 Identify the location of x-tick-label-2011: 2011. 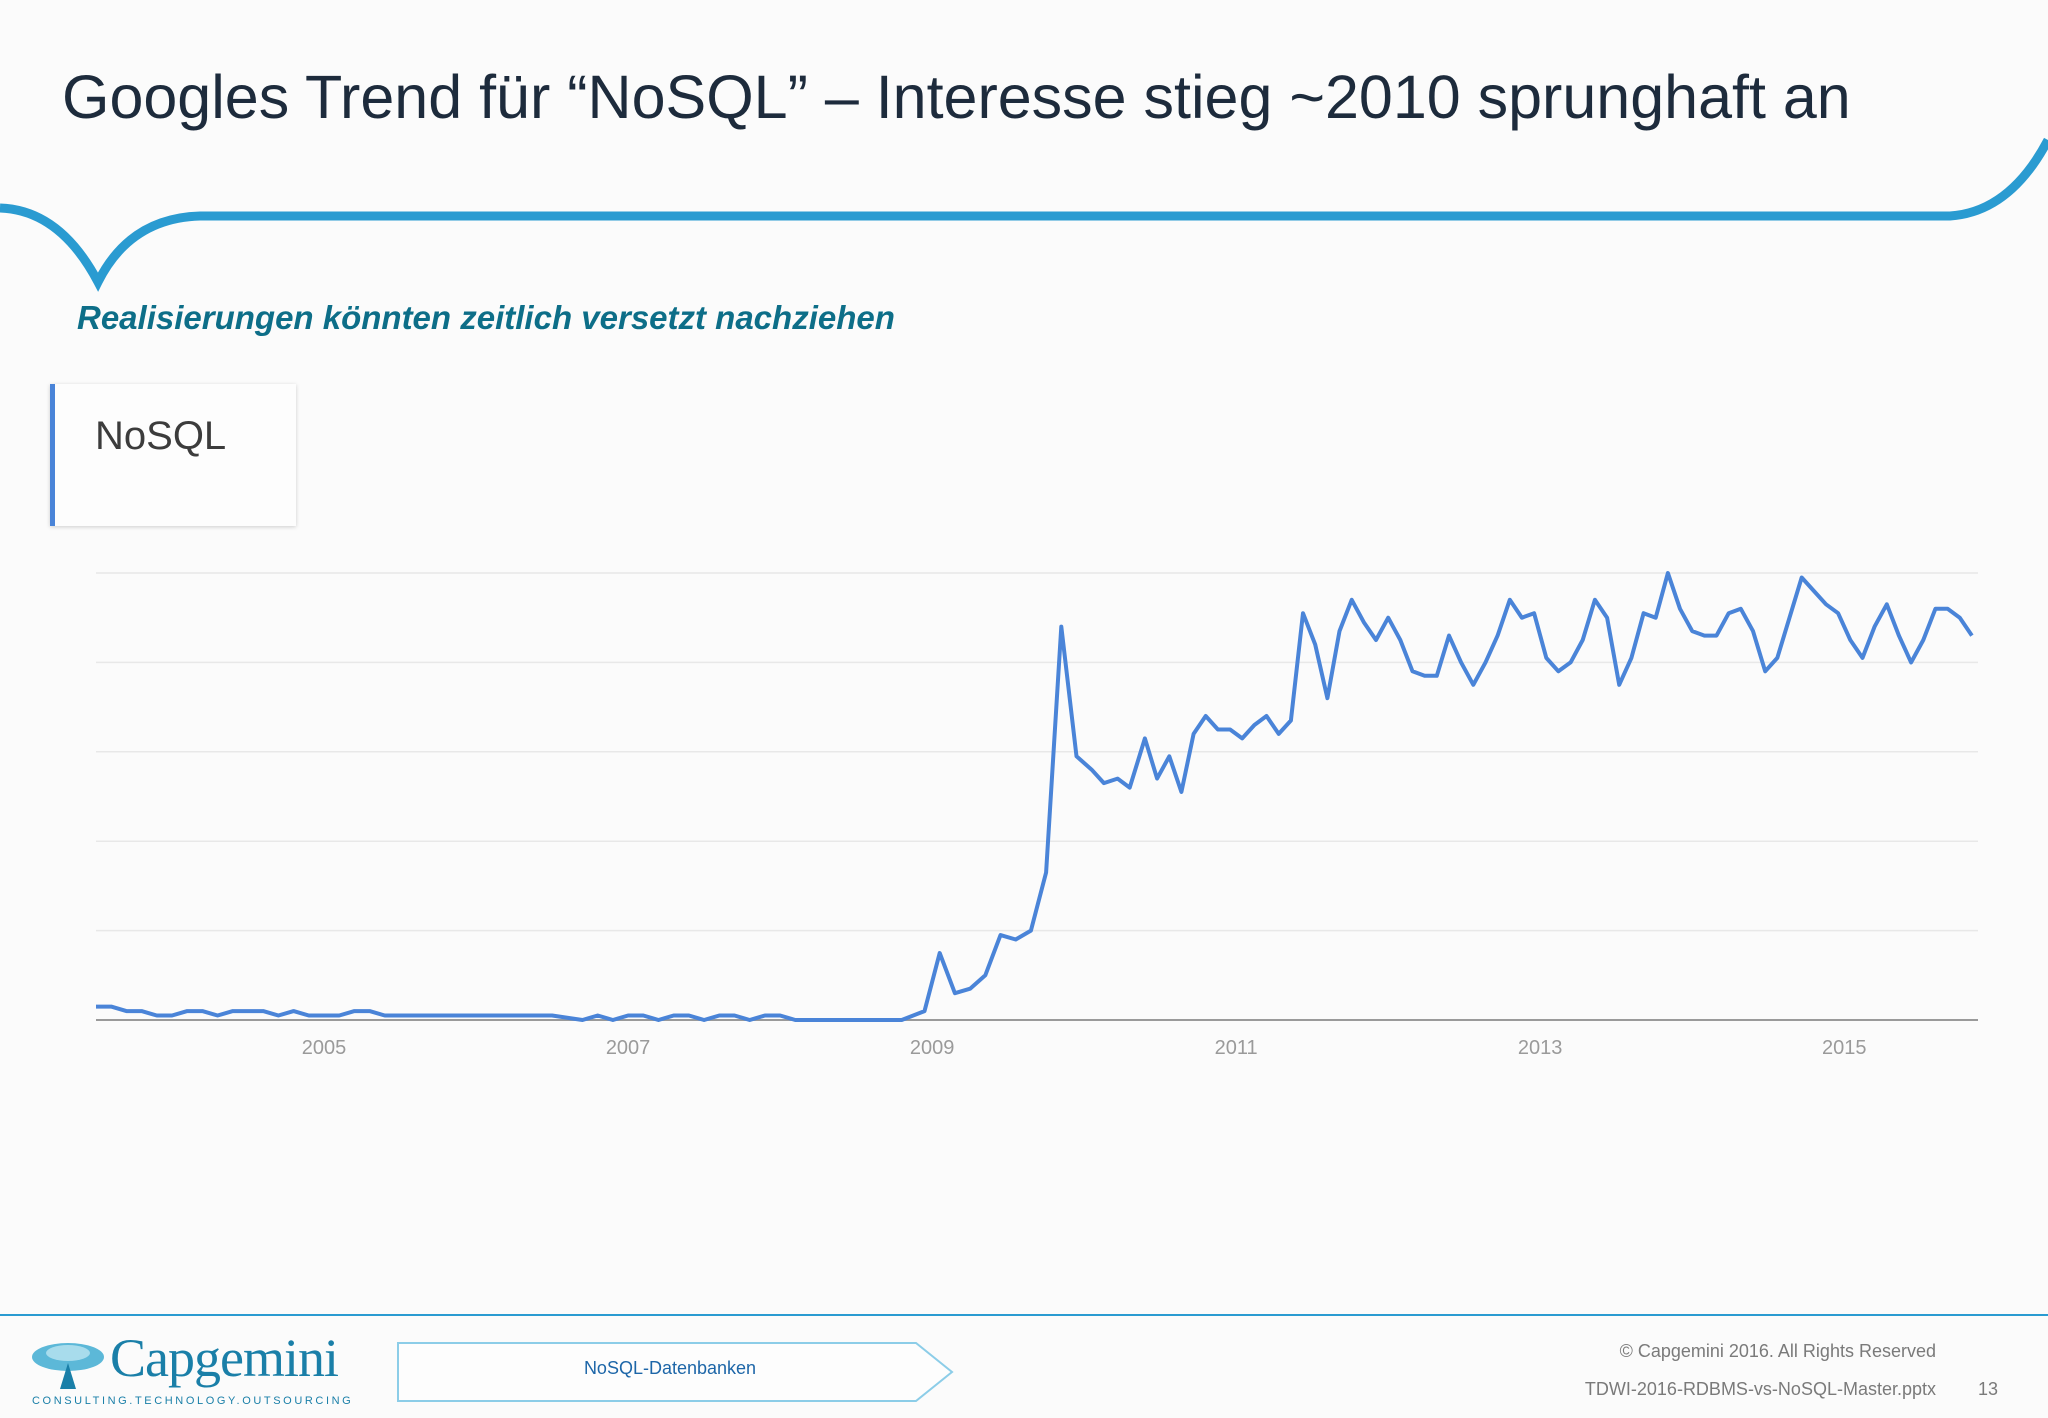
(1236, 1048).